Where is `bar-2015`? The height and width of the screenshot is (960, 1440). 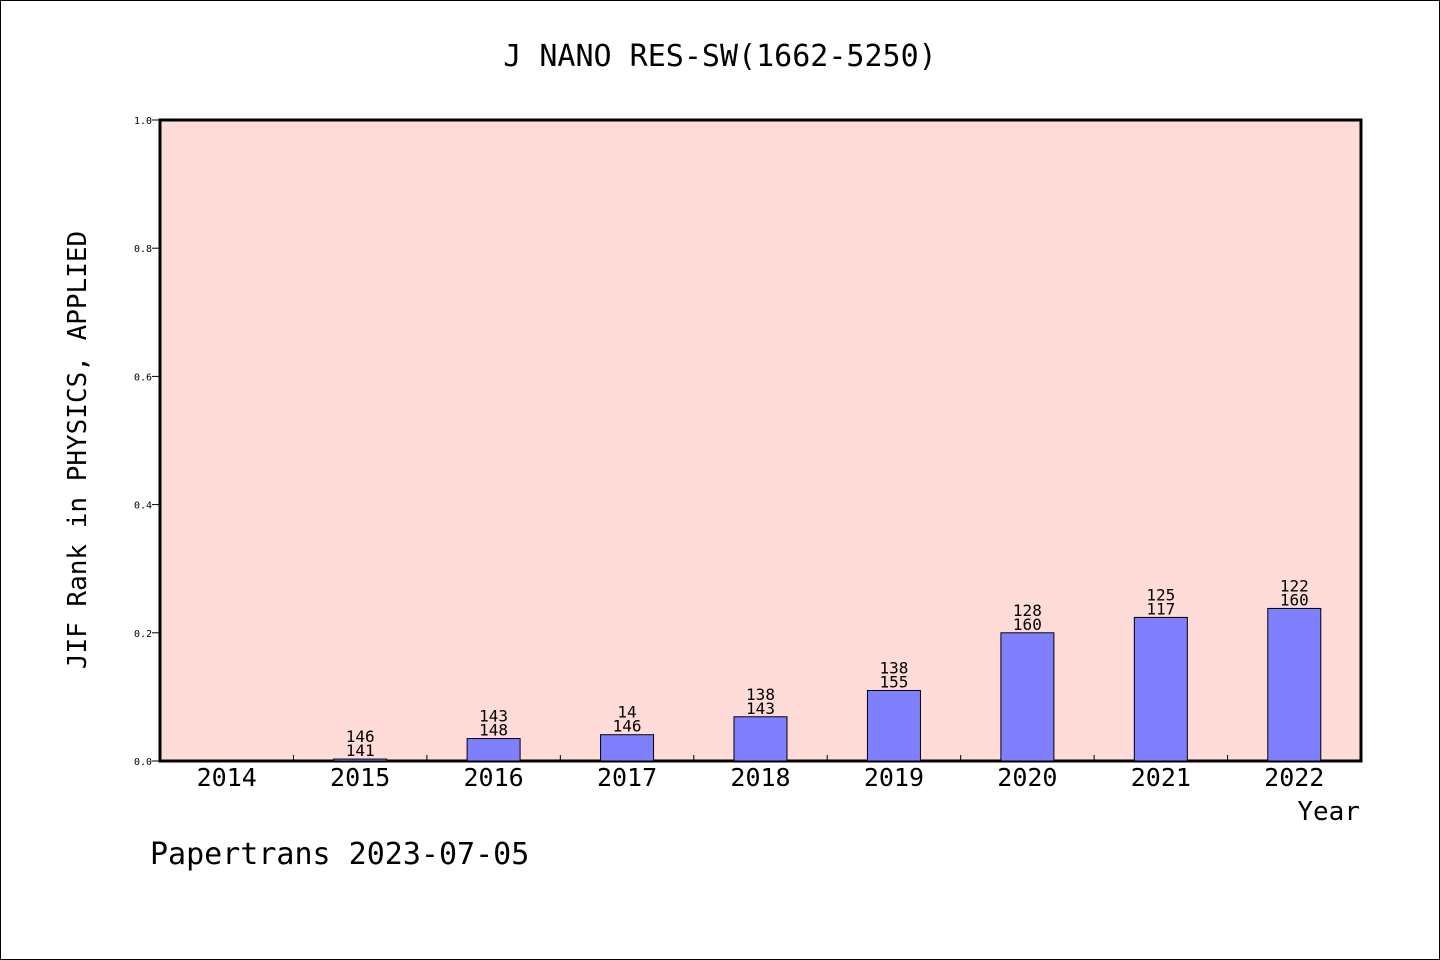 bar-2015 is located at coordinates (360, 760).